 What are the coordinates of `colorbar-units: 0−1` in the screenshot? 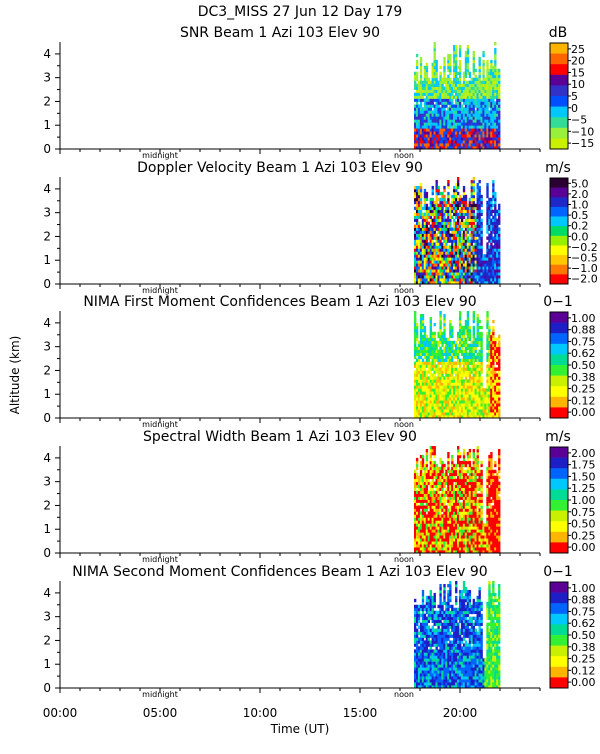 It's located at (558, 302).